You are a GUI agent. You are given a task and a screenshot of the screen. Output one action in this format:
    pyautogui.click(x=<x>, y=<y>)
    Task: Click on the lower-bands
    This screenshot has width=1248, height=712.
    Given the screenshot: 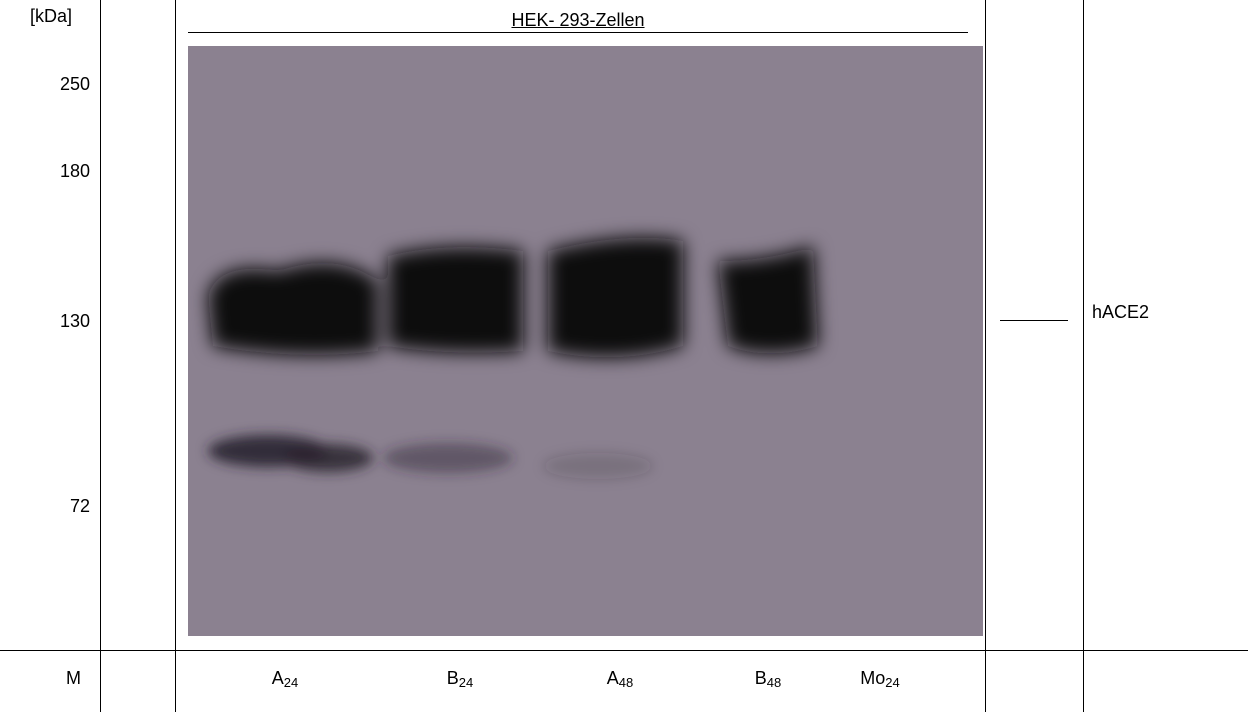 What is the action you would take?
    pyautogui.click(x=430, y=457)
    